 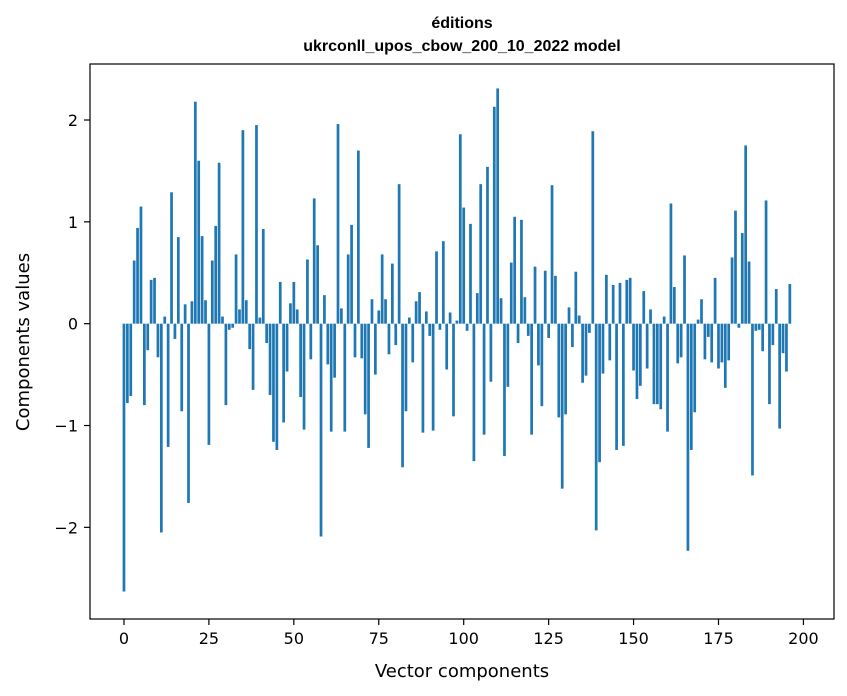 I want to click on x-tick-label: 25, so click(x=209, y=638).